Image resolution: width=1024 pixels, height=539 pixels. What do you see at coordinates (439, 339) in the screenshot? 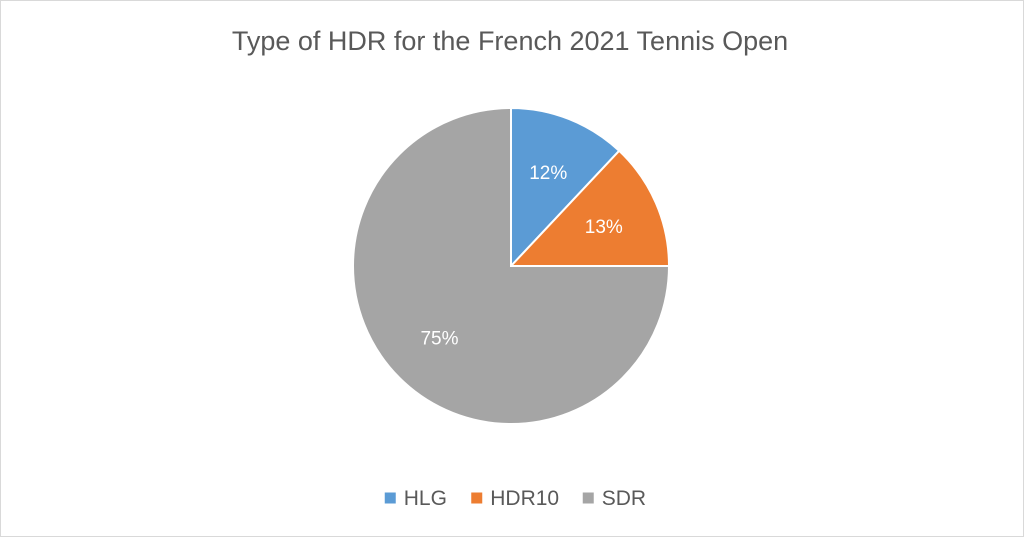
I see `data-label-sdr: 75%` at bounding box center [439, 339].